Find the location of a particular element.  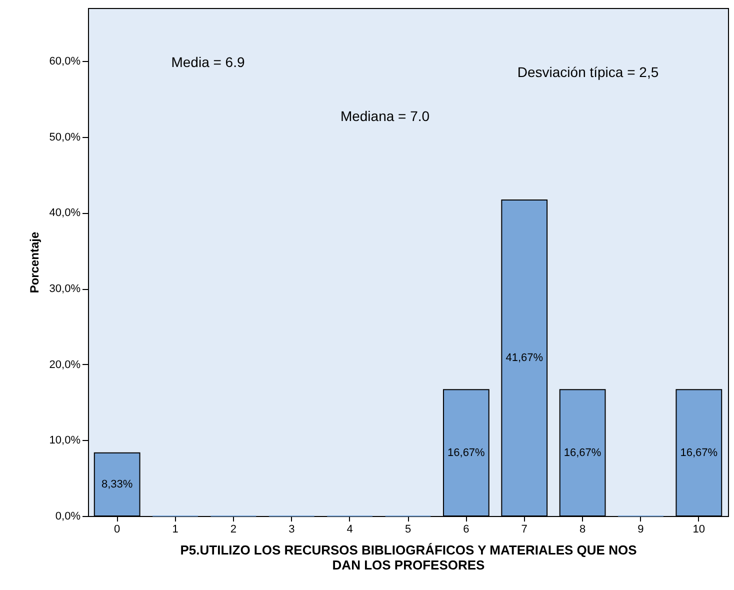

y-tick-label: 40,0% is located at coordinates (65, 213).